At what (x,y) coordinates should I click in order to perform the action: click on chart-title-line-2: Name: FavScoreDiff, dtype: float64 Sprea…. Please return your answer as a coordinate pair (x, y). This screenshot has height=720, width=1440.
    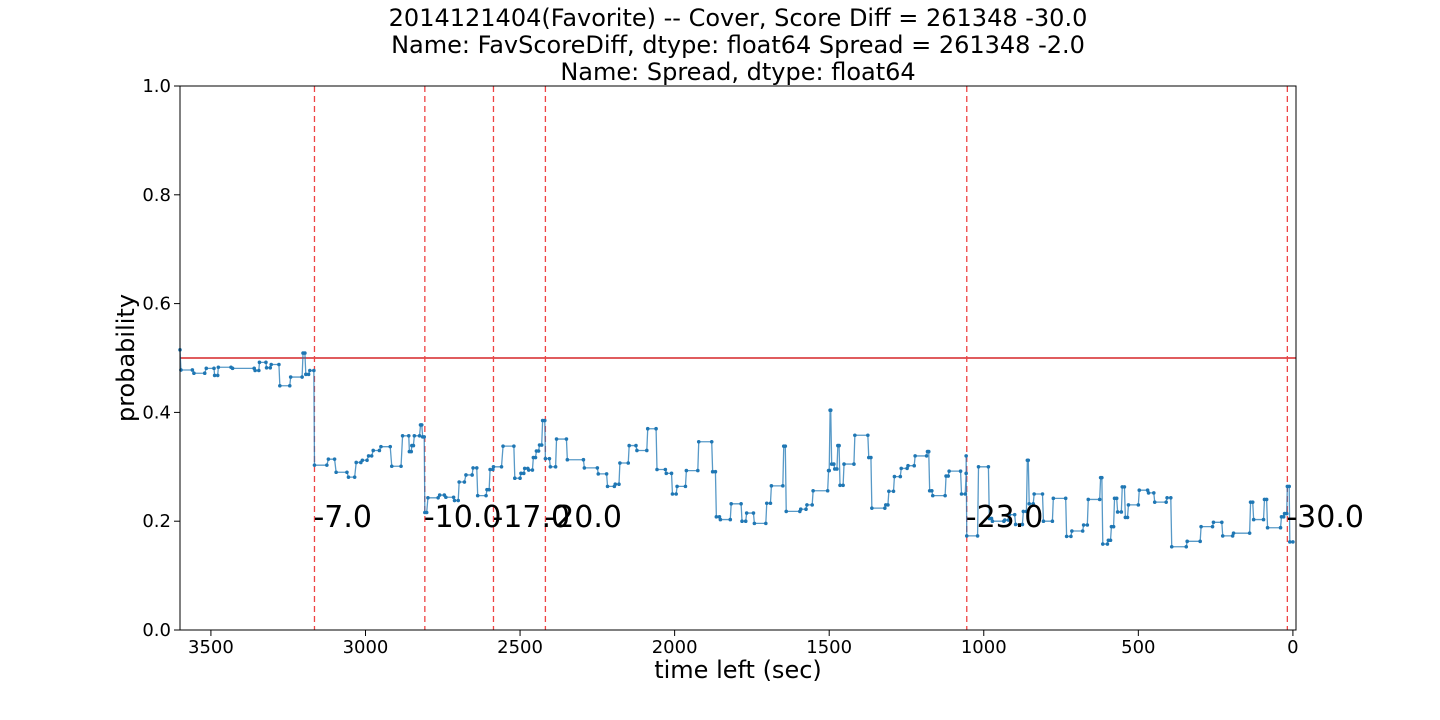
    Looking at the image, I should click on (738, 45).